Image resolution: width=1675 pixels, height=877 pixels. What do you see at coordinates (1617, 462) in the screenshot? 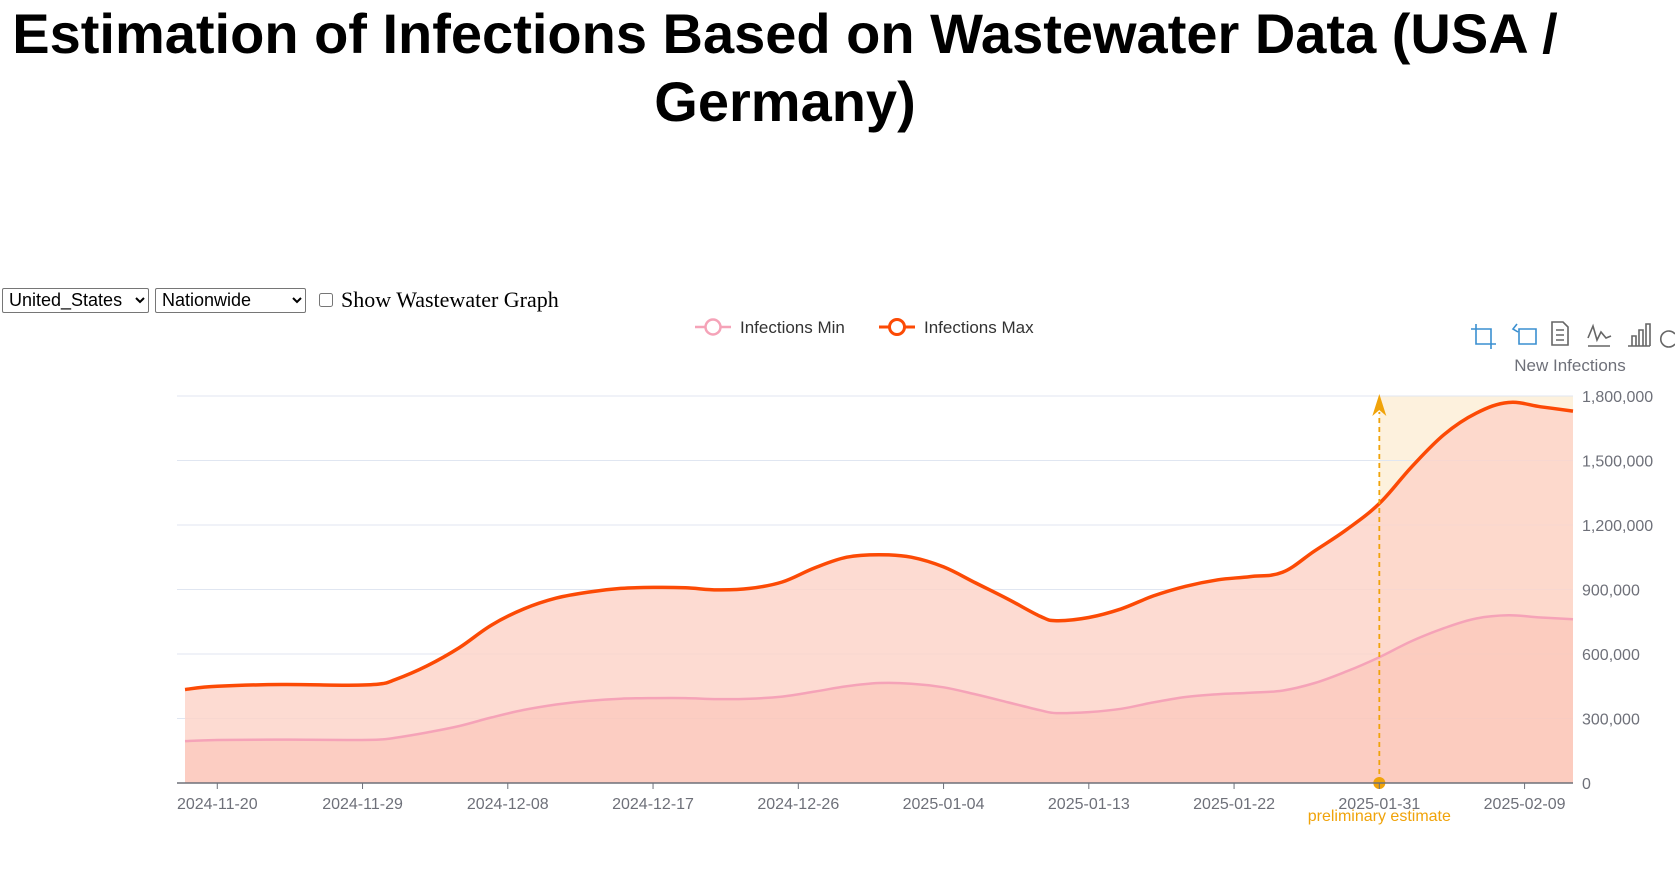
I see `y-tick-label: 1,500,000` at bounding box center [1617, 462].